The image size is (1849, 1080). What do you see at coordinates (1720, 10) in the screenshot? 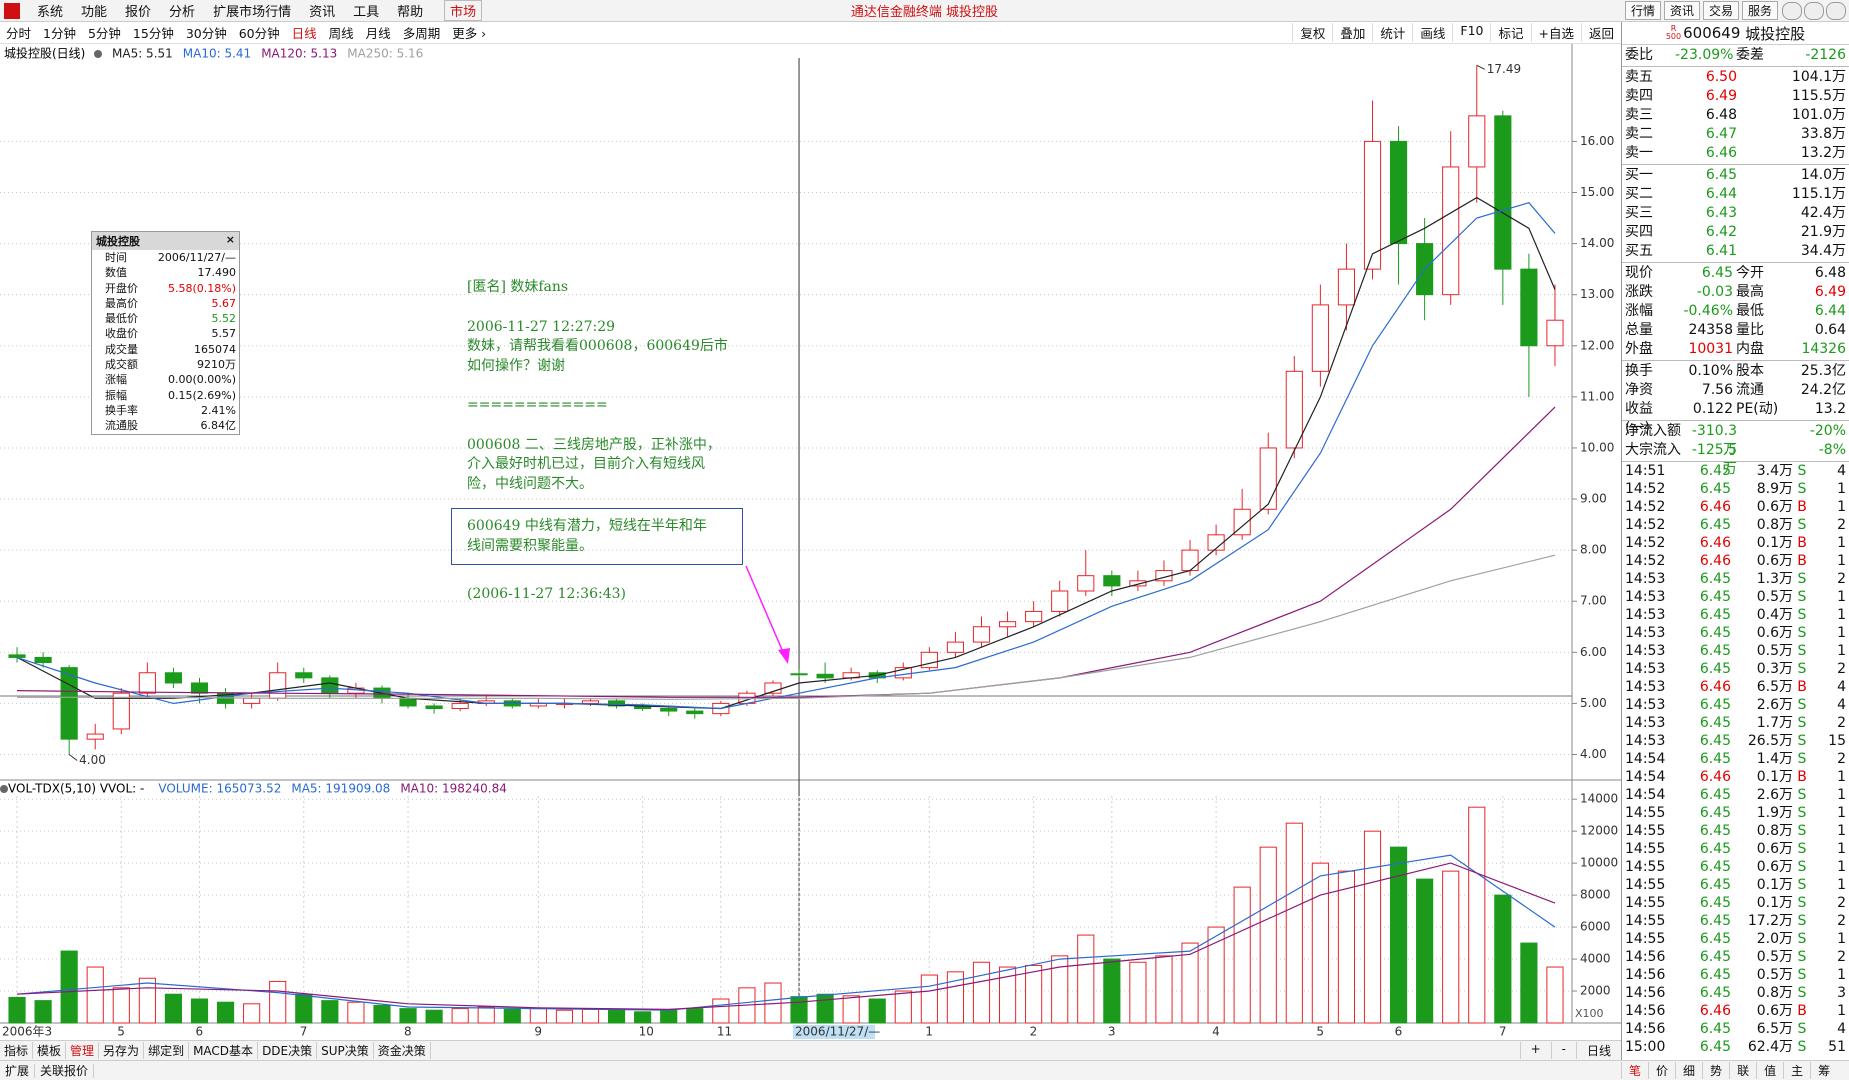
I see `menu-button: 交易` at bounding box center [1720, 10].